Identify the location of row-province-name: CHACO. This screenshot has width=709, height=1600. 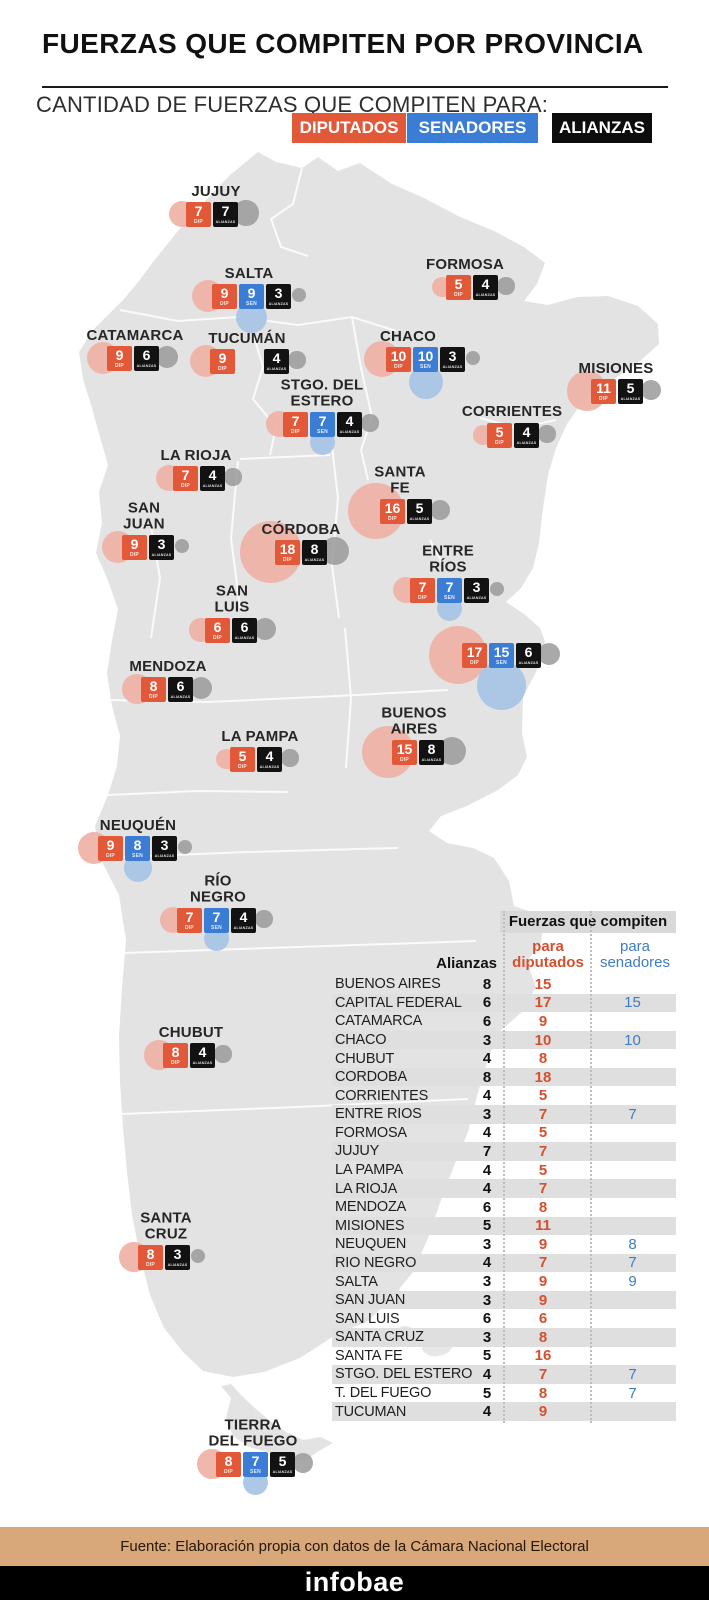
(361, 1040).